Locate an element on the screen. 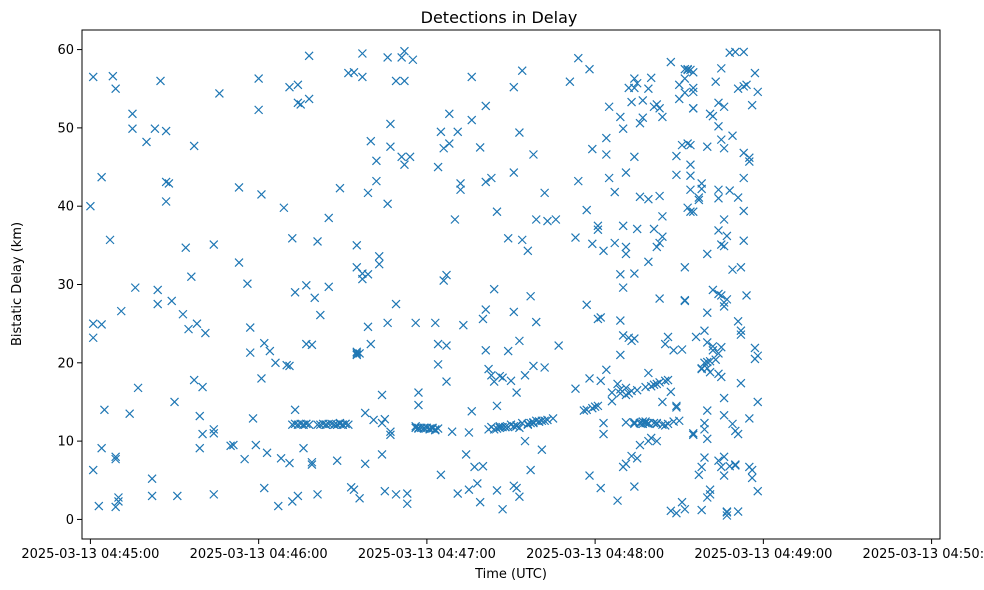 The height and width of the screenshot is (590, 984). y-tick-label: 20 is located at coordinates (65, 363).